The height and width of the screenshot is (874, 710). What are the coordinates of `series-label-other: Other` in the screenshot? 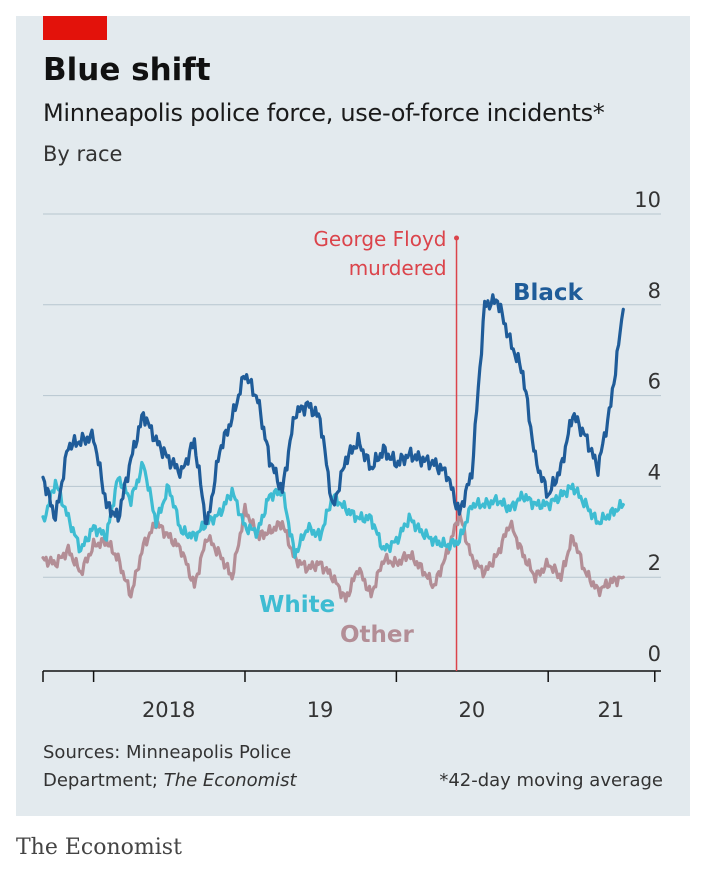 It's located at (377, 635).